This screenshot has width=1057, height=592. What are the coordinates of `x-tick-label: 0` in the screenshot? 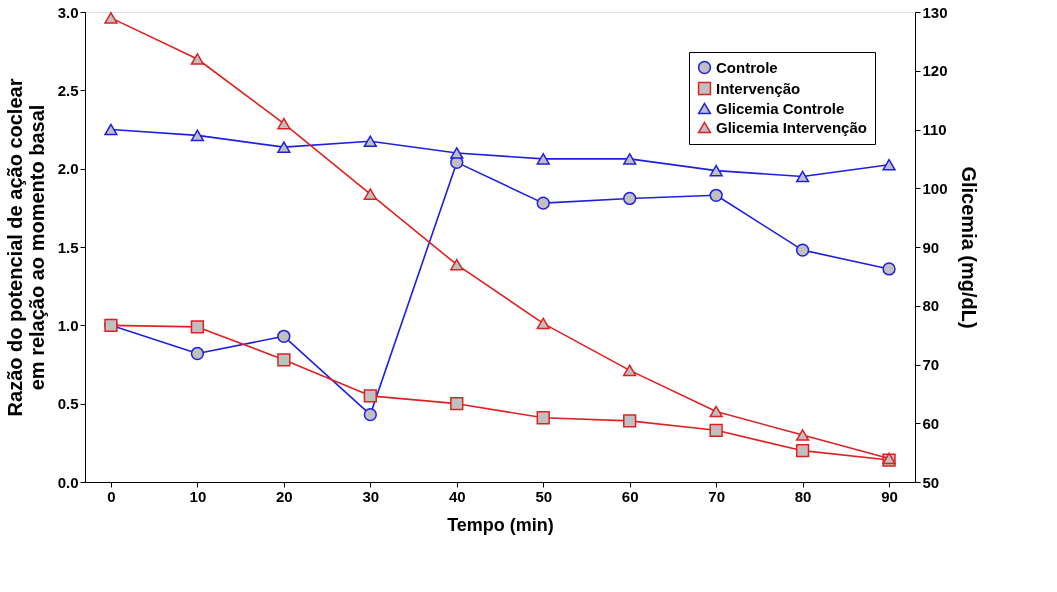 It's located at (111, 496).